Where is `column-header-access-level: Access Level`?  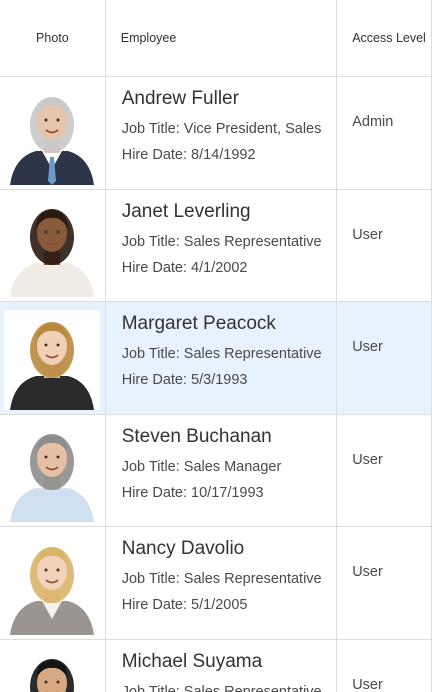
column-header-access-level: Access Level is located at coordinates (389, 38).